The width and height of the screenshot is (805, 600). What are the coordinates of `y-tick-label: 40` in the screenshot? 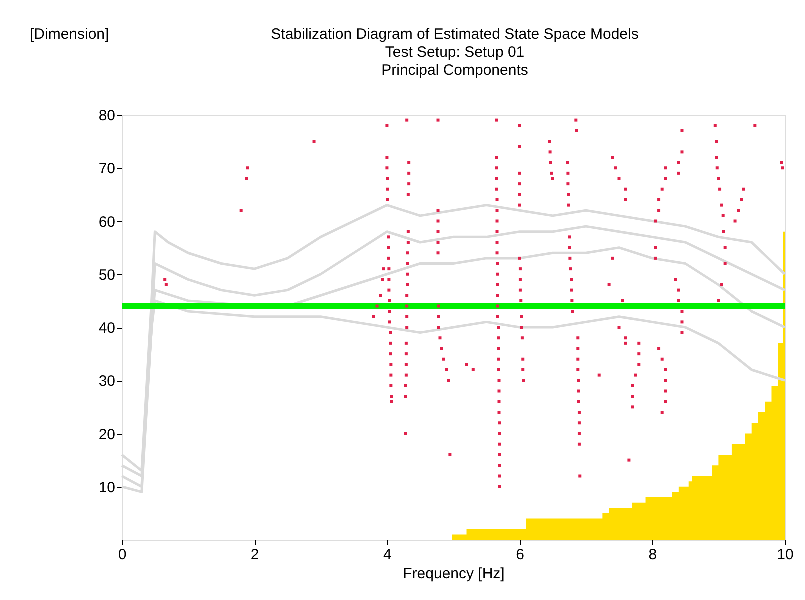 It's located at (107, 328).